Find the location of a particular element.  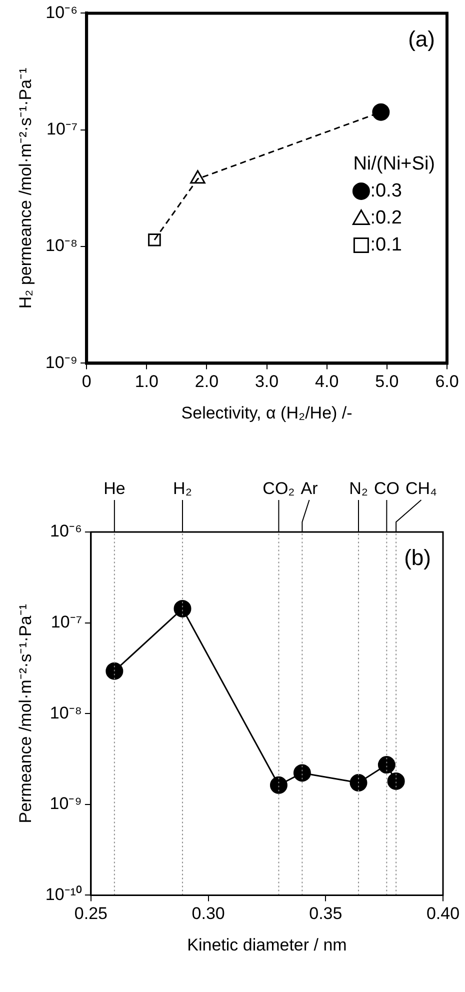

legend-label: :0.2 is located at coordinates (386, 217).